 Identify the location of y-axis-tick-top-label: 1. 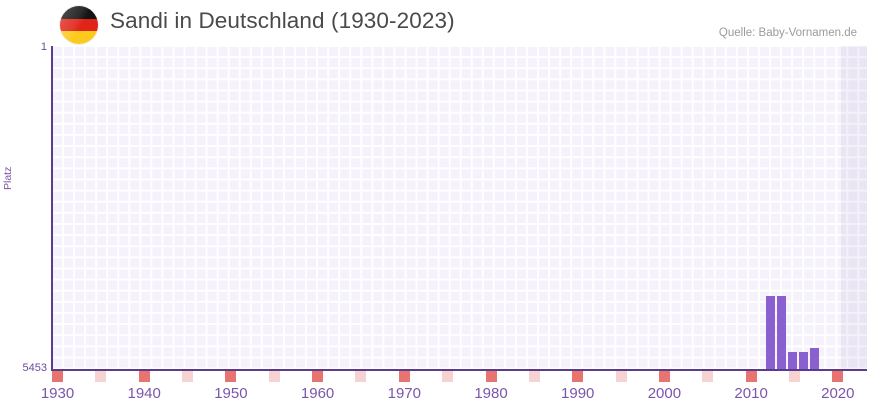
(43, 47).